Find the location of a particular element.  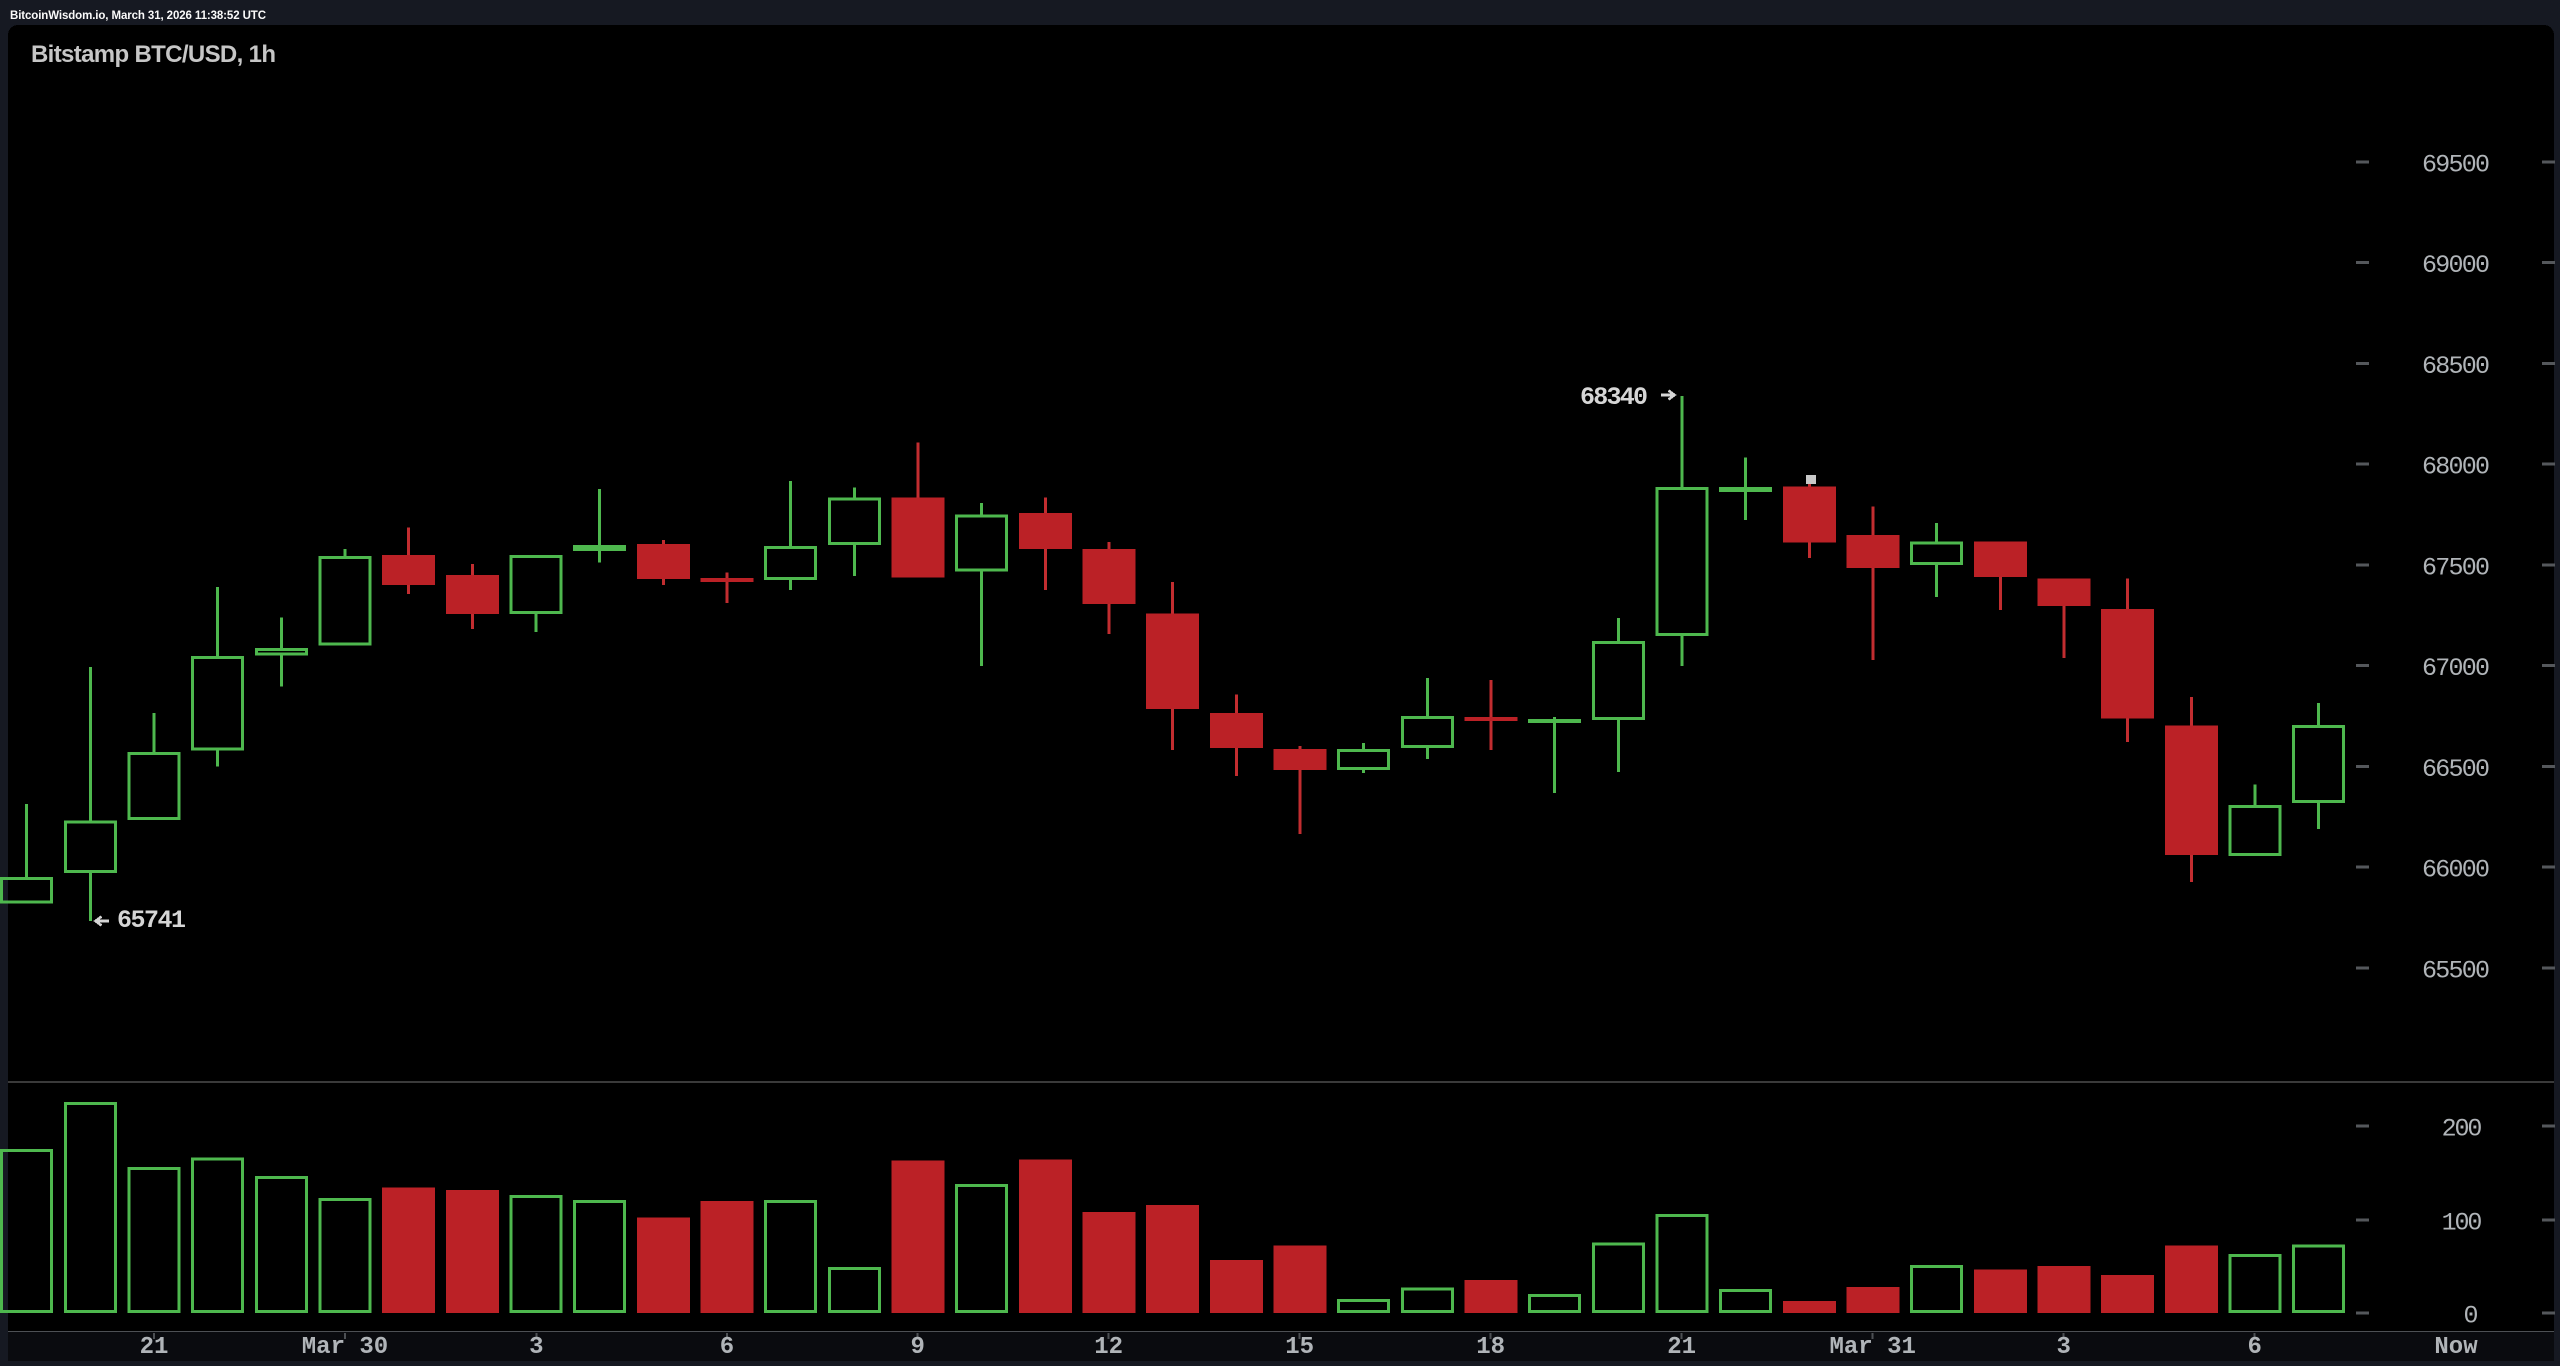

svg-text: Now is located at coordinates (2456, 1347).